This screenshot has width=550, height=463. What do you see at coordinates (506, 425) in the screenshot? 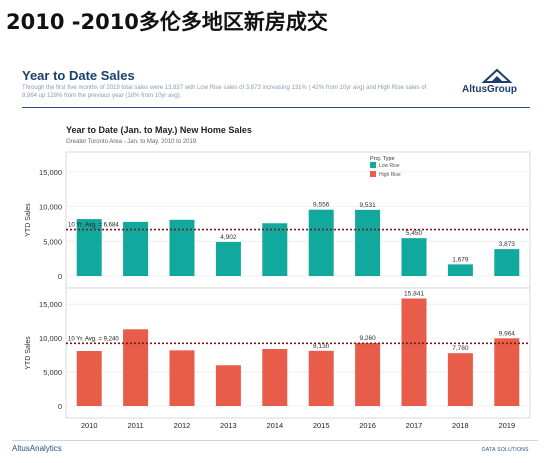
I see `x-tick-label: 2019` at bounding box center [506, 425].